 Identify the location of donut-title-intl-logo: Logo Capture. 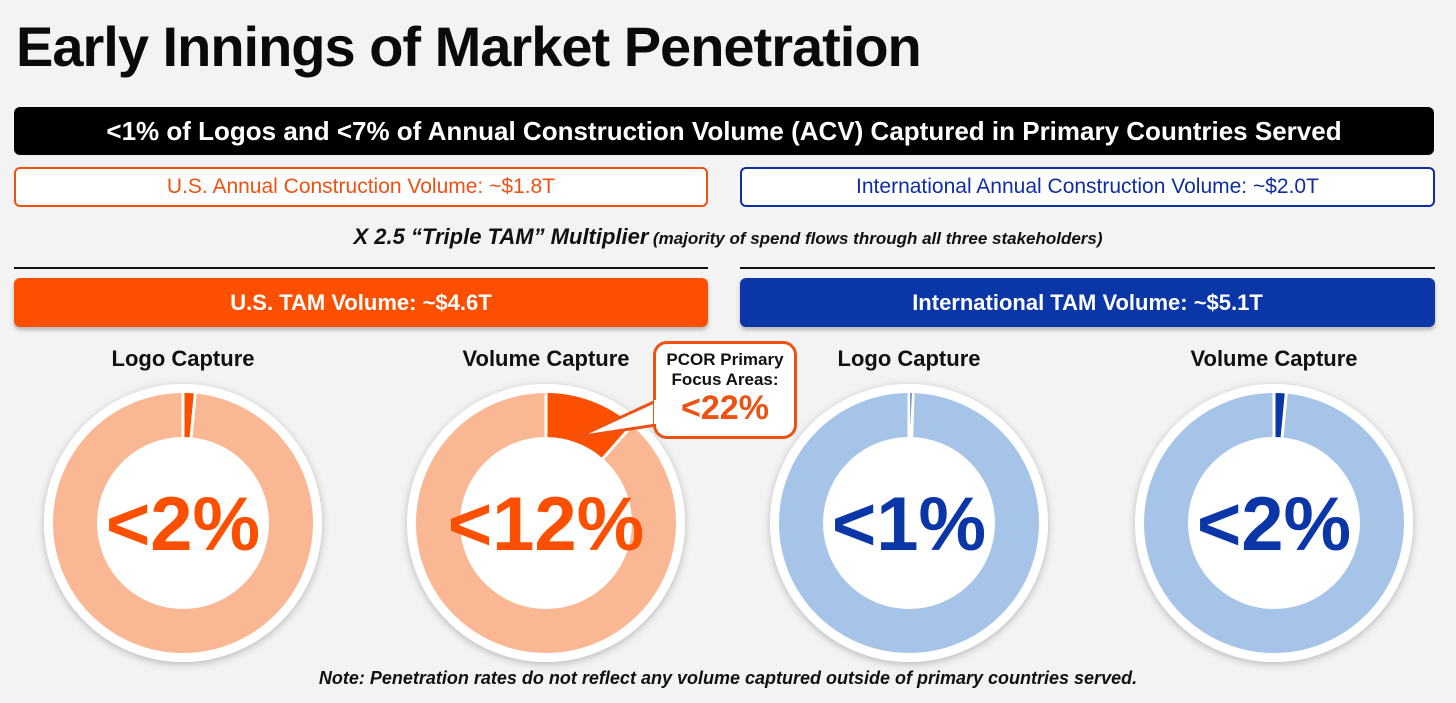
(909, 358).